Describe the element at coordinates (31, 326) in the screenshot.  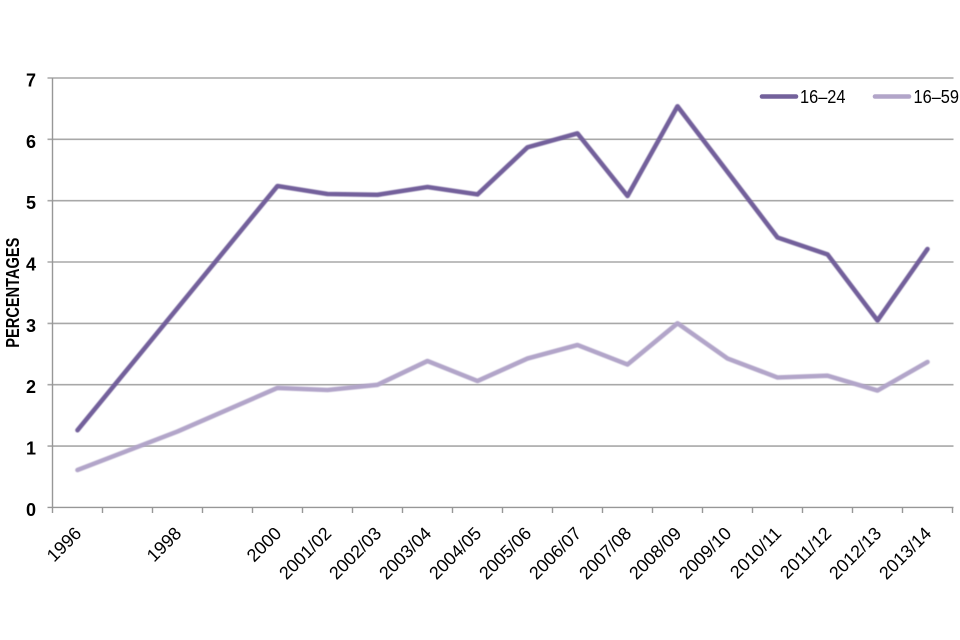
I see `svg-text: 3` at that location.